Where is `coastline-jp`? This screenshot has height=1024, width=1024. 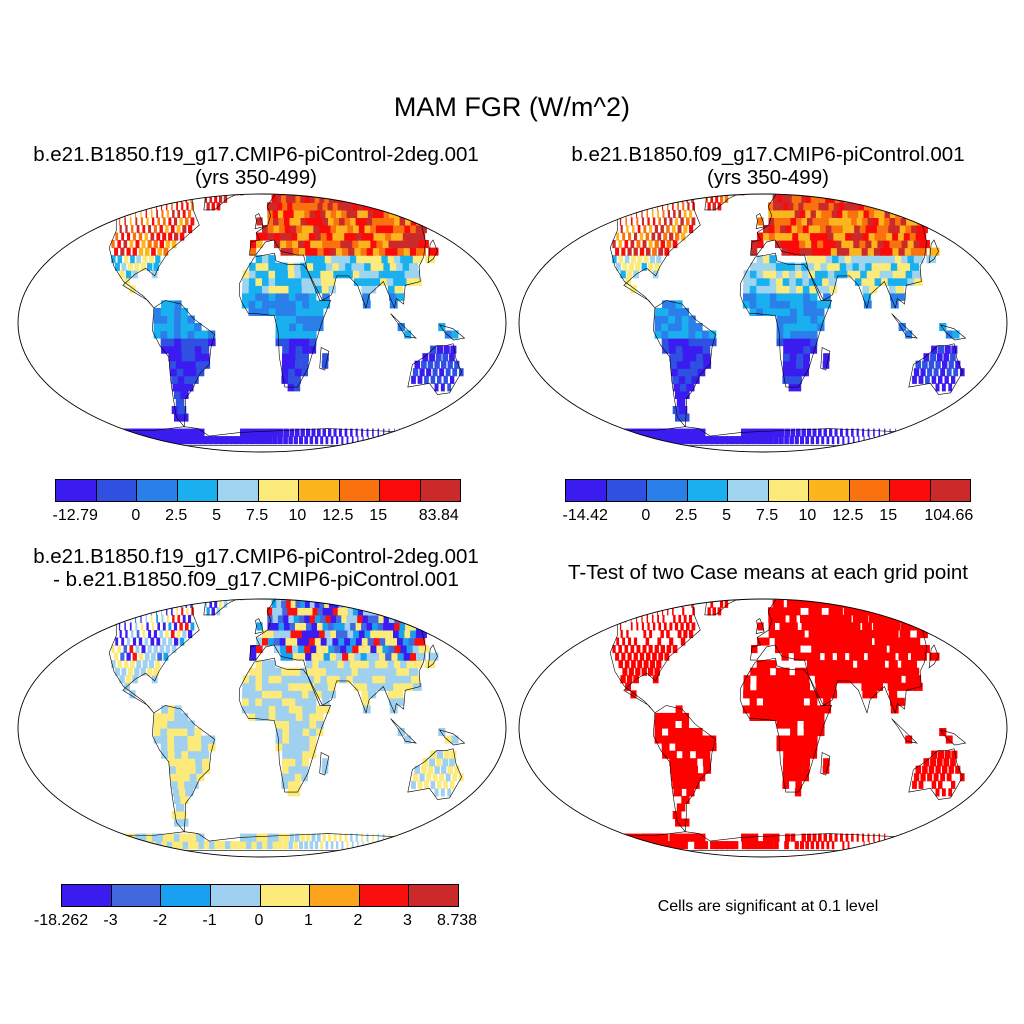 coastline-jp is located at coordinates (432, 251).